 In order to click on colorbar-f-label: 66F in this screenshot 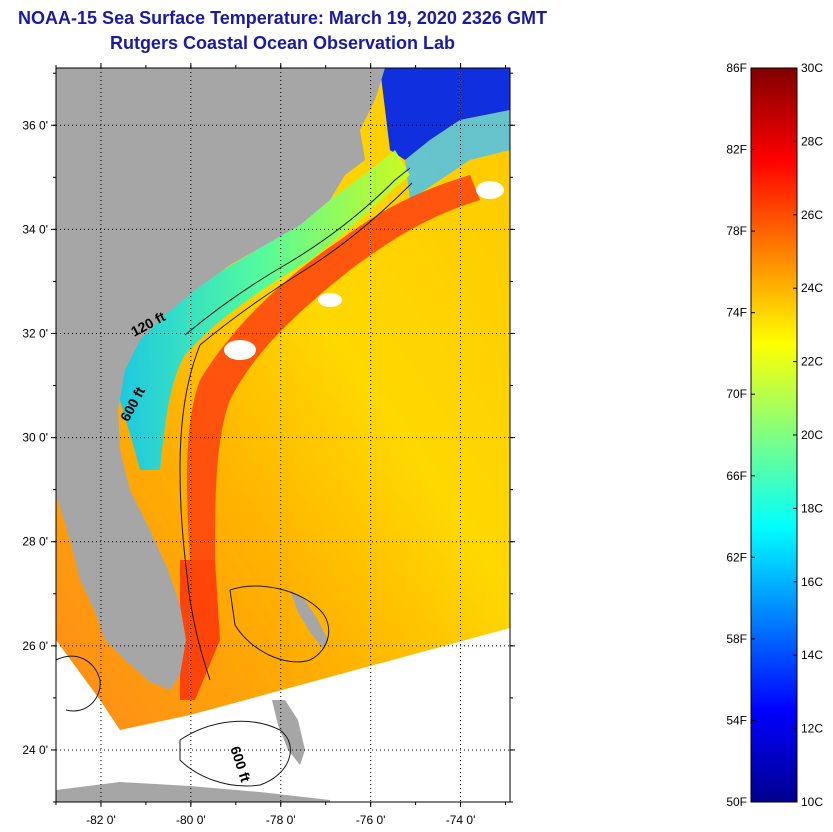, I will do `click(736, 476)`.